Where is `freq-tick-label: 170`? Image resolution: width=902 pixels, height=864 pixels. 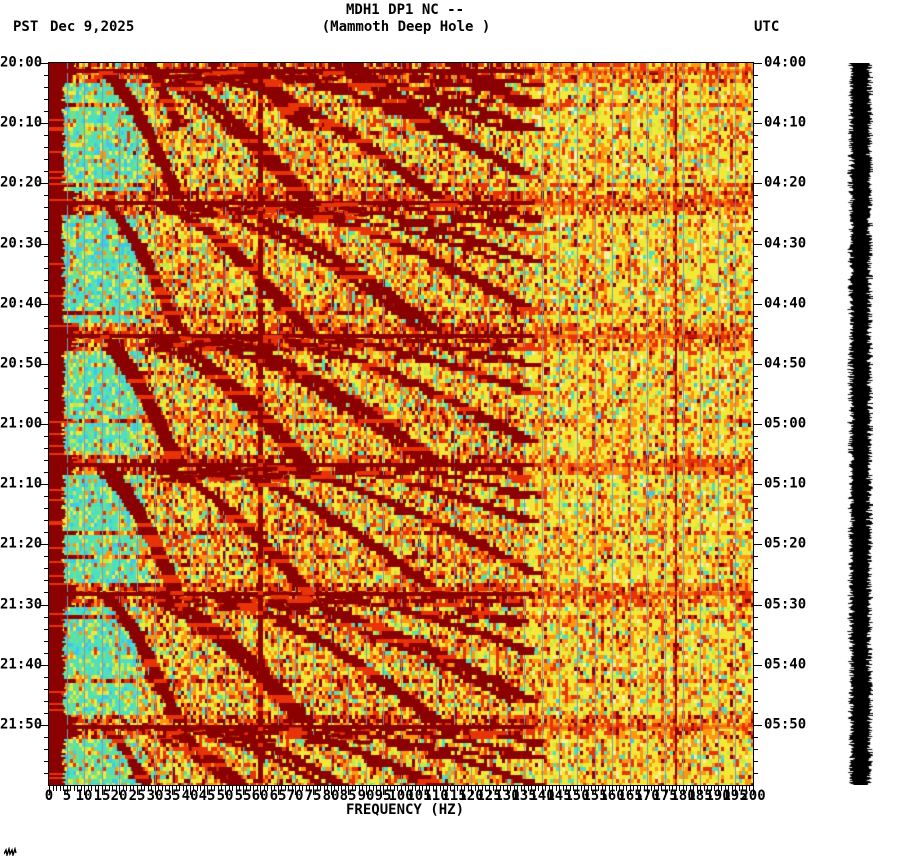
freq-tick-label: 170 is located at coordinates (647, 796).